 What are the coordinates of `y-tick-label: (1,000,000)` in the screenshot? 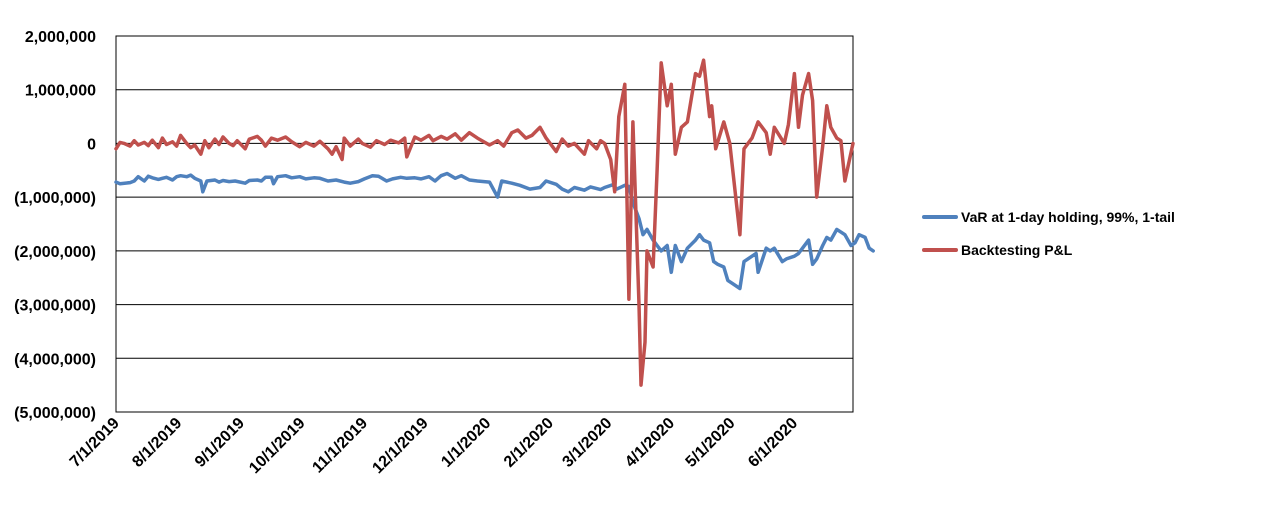 It's located at (55, 198).